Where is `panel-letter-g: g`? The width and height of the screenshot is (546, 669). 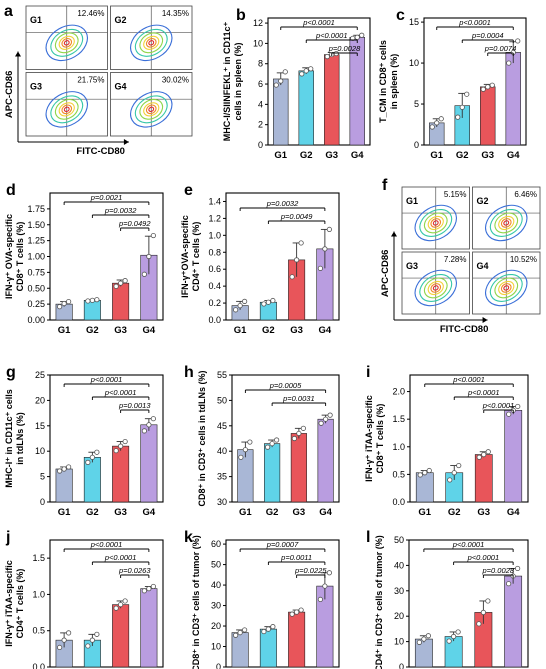 panel-letter-g: g is located at coordinates (11, 372).